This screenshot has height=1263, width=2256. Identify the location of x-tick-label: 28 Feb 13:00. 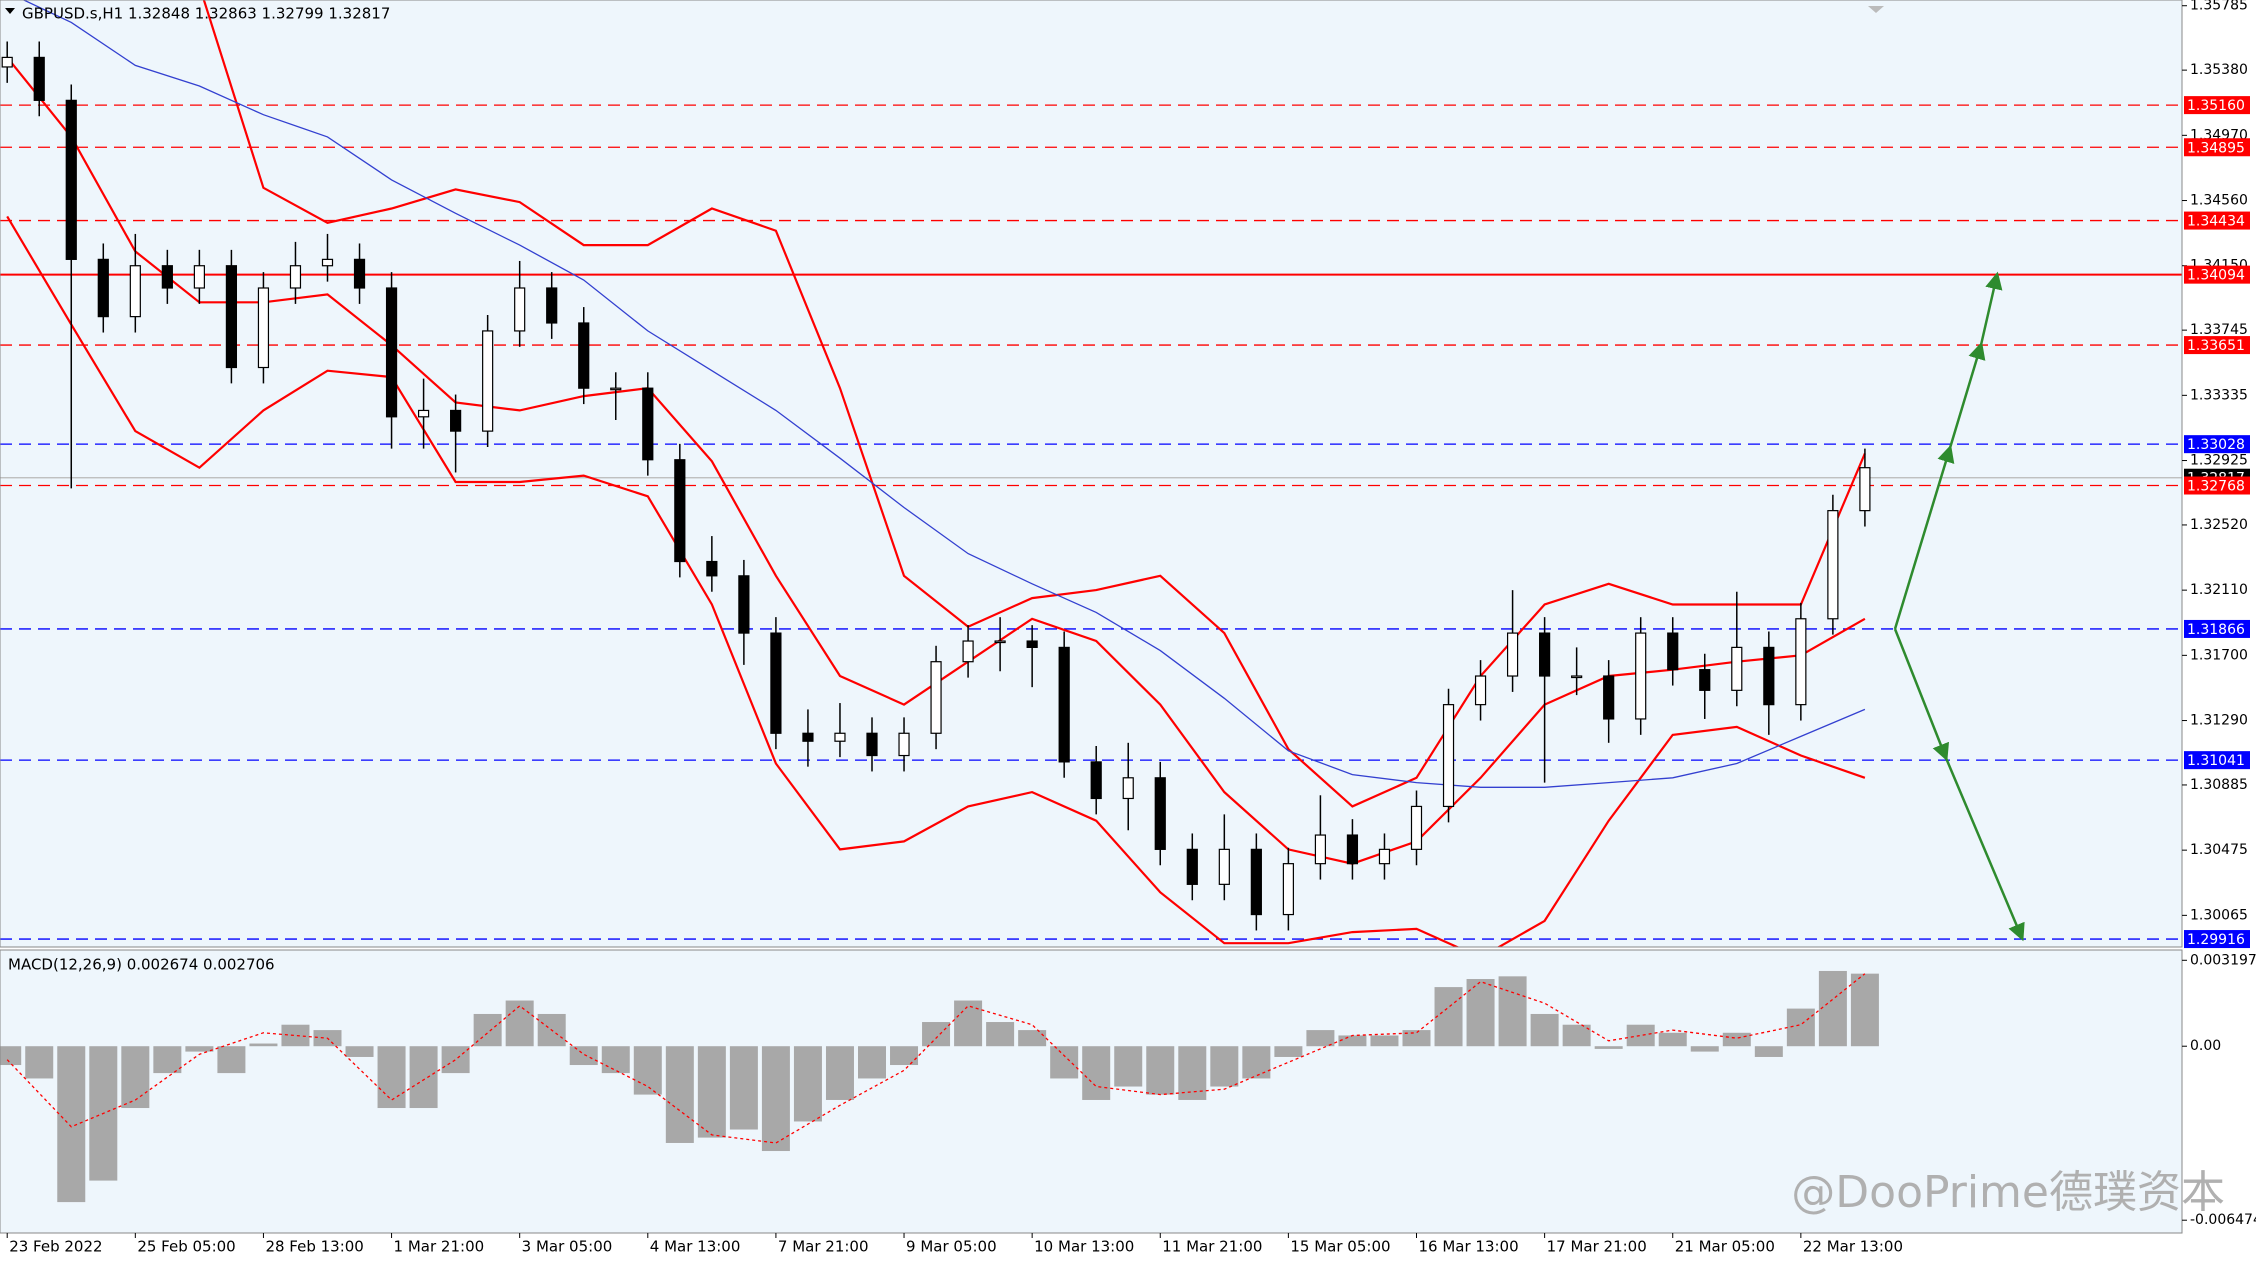
(314, 1247).